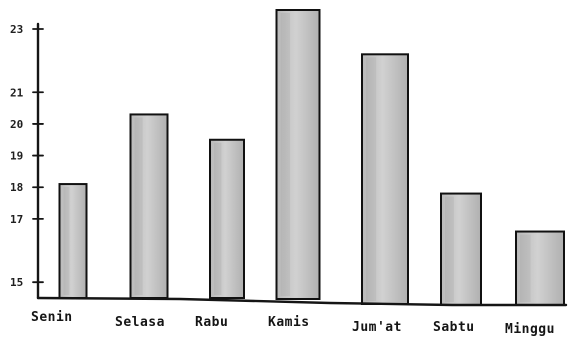 The height and width of the screenshot is (340, 573). I want to click on x-tick-label-kamis: Kamis, so click(289, 322).